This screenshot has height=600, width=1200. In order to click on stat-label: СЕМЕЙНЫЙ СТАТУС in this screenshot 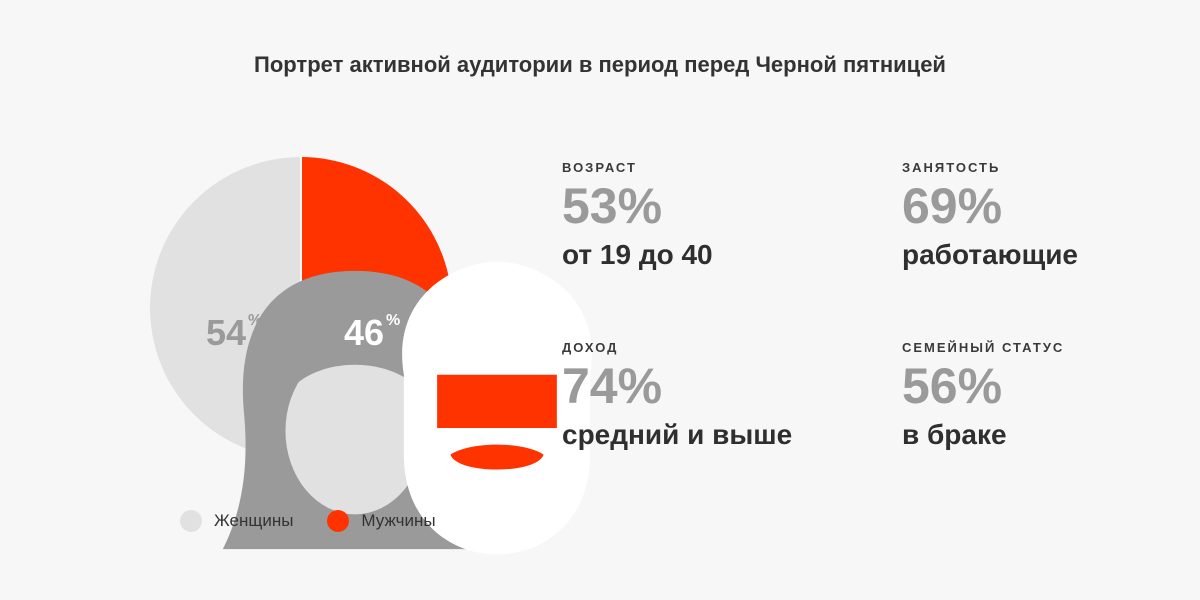, I will do `click(983, 347)`.